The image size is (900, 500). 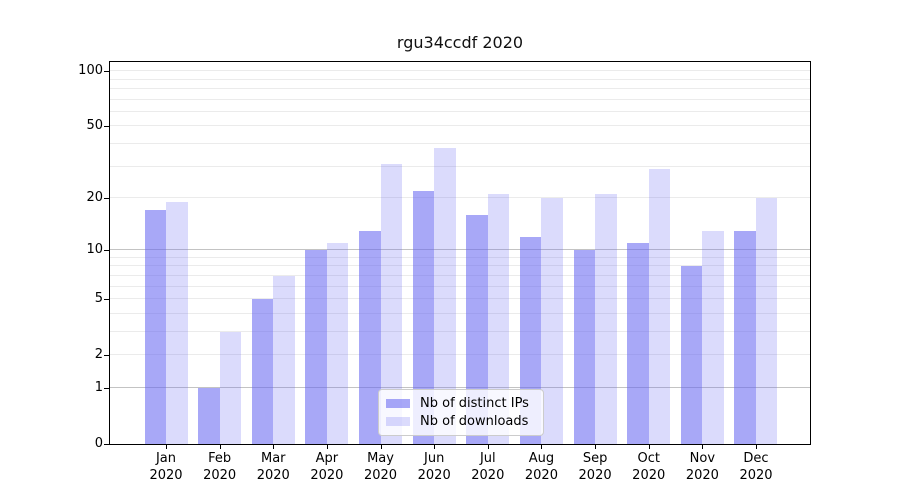 I want to click on bar-downloads-feb, so click(x=230, y=387).